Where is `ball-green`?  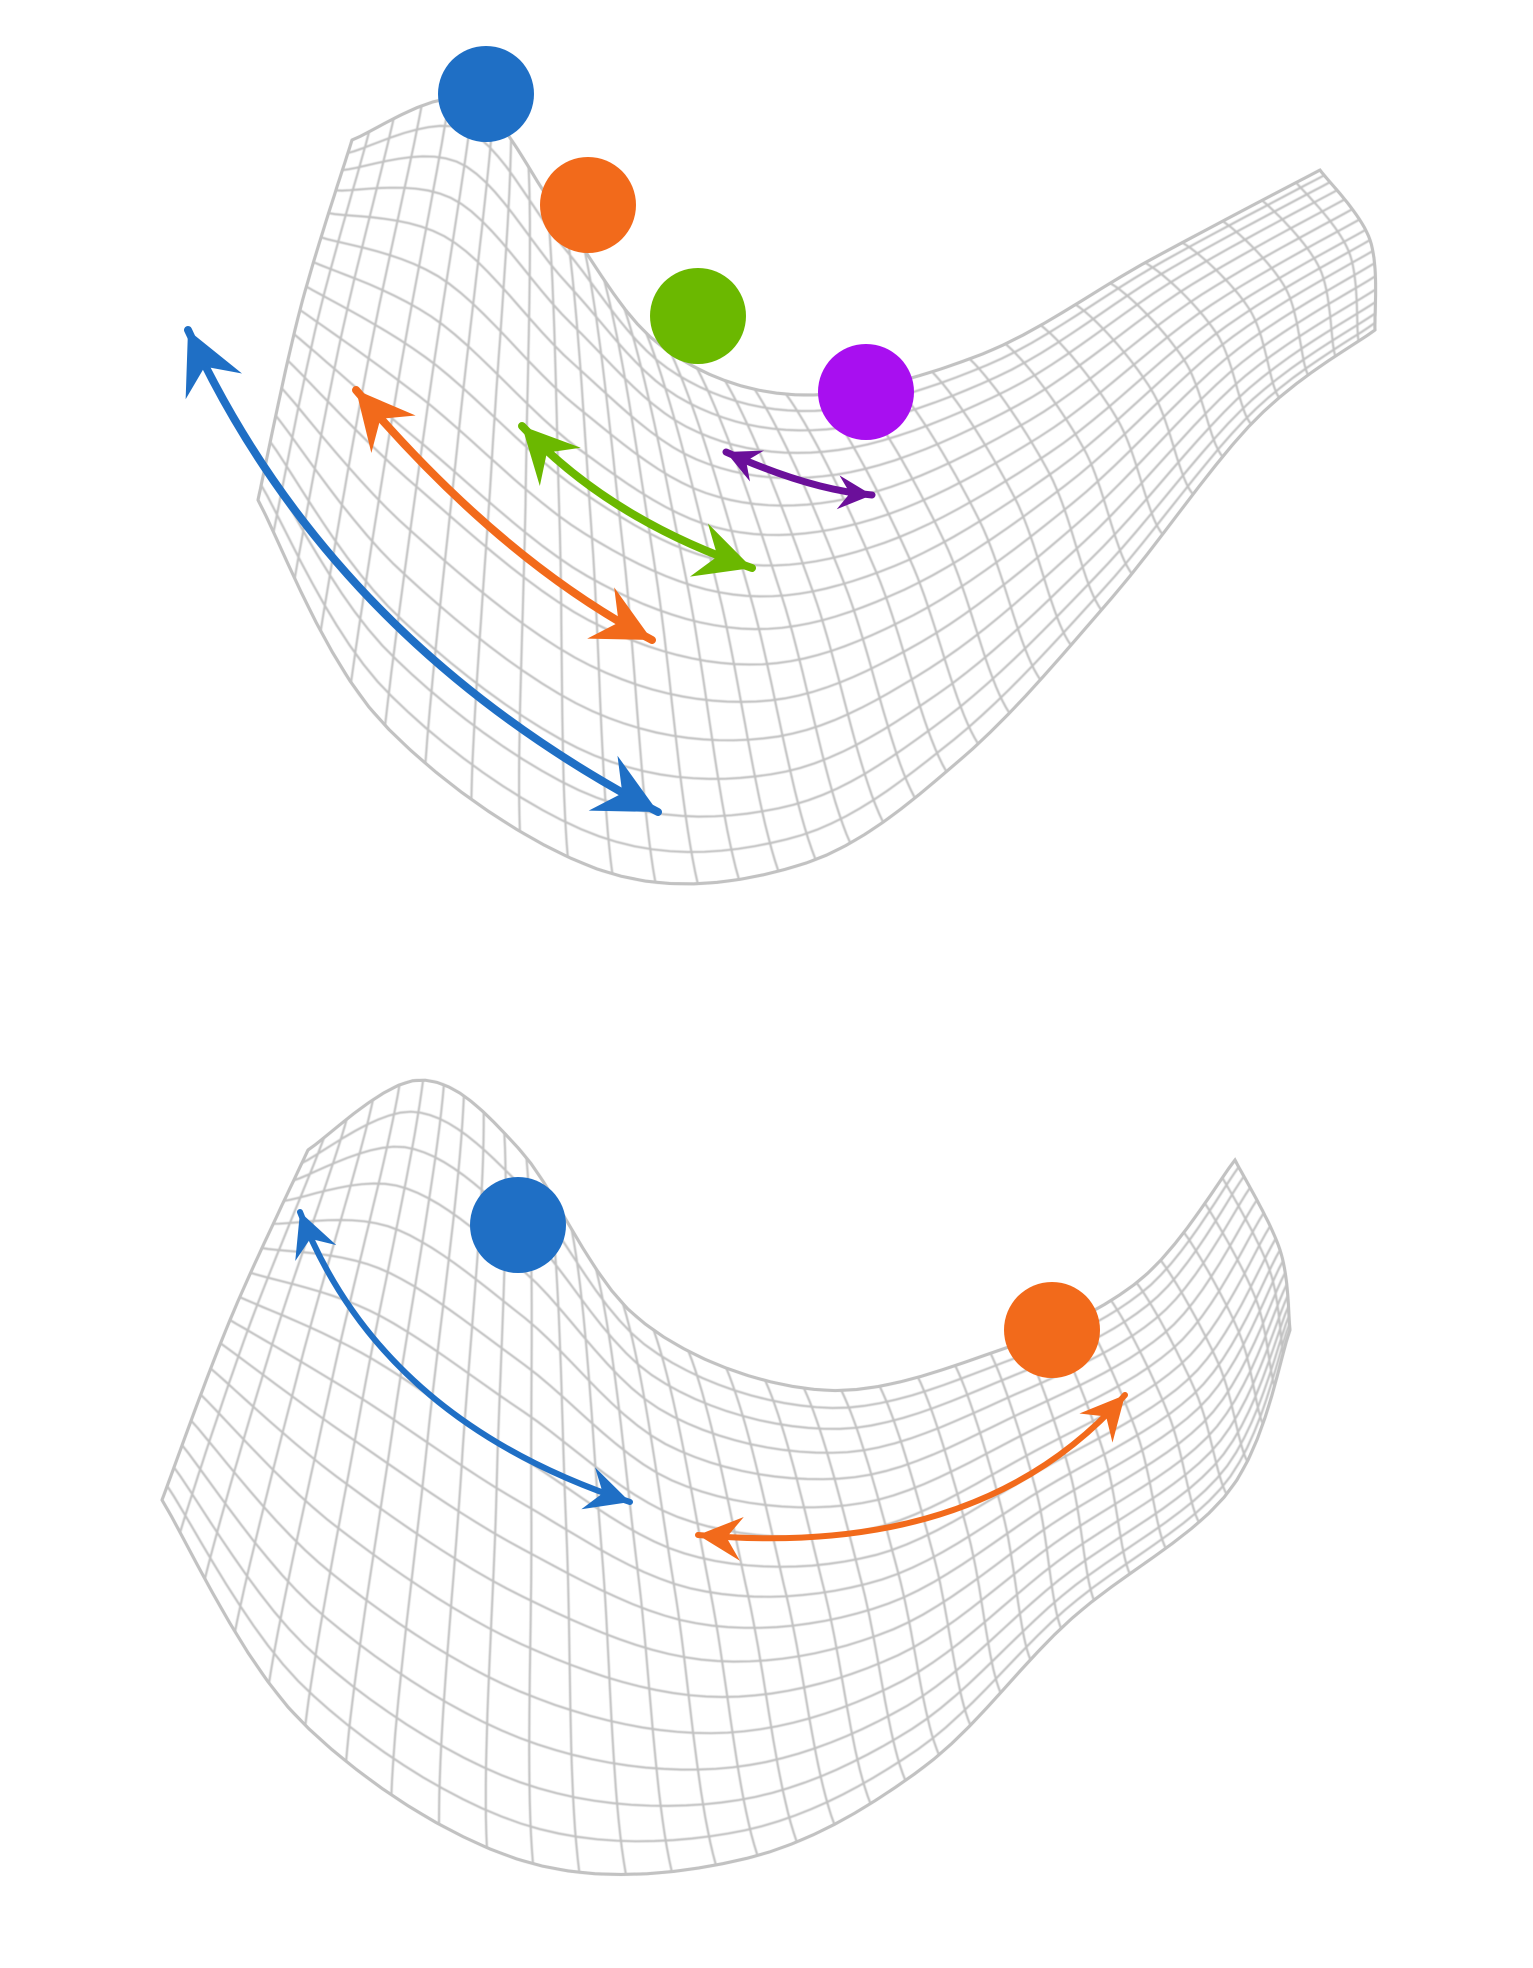 ball-green is located at coordinates (698, 316).